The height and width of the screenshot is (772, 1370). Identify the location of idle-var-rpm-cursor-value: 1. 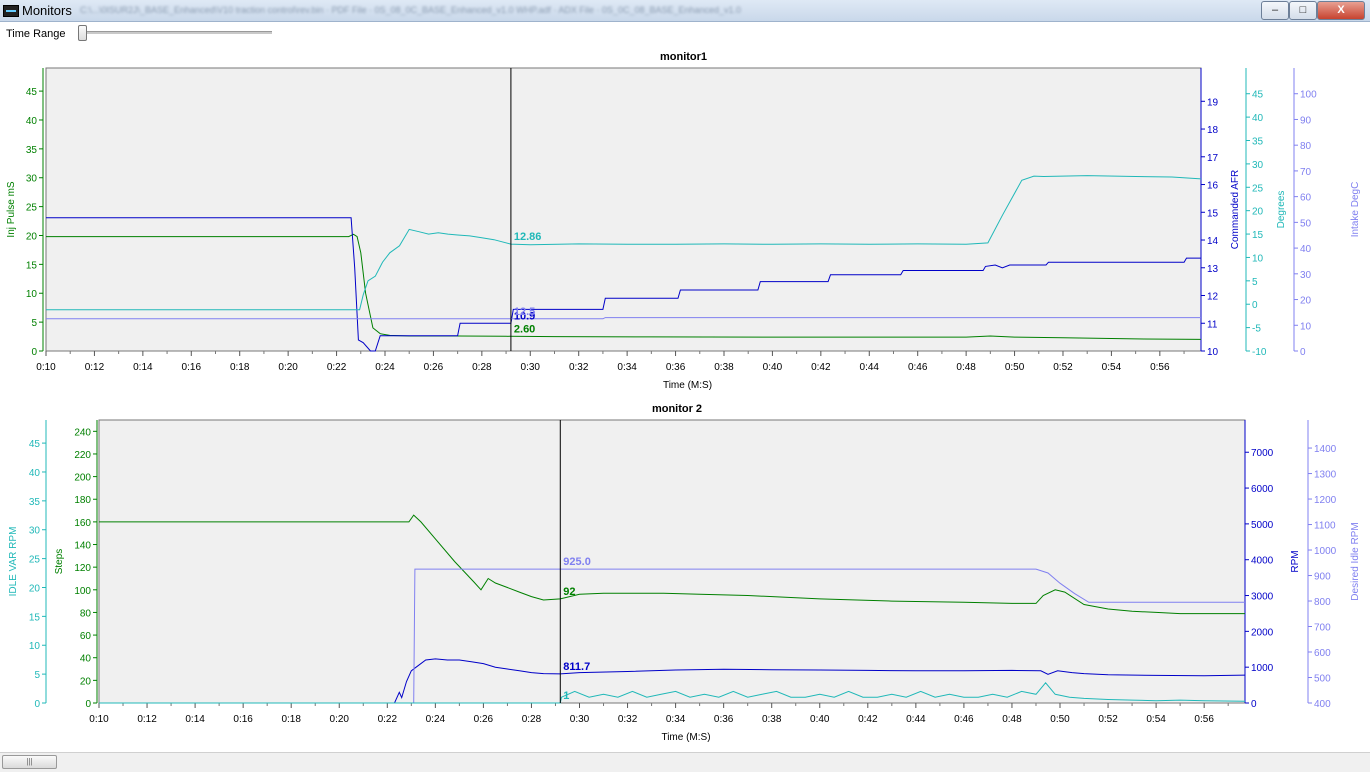
(566, 696).